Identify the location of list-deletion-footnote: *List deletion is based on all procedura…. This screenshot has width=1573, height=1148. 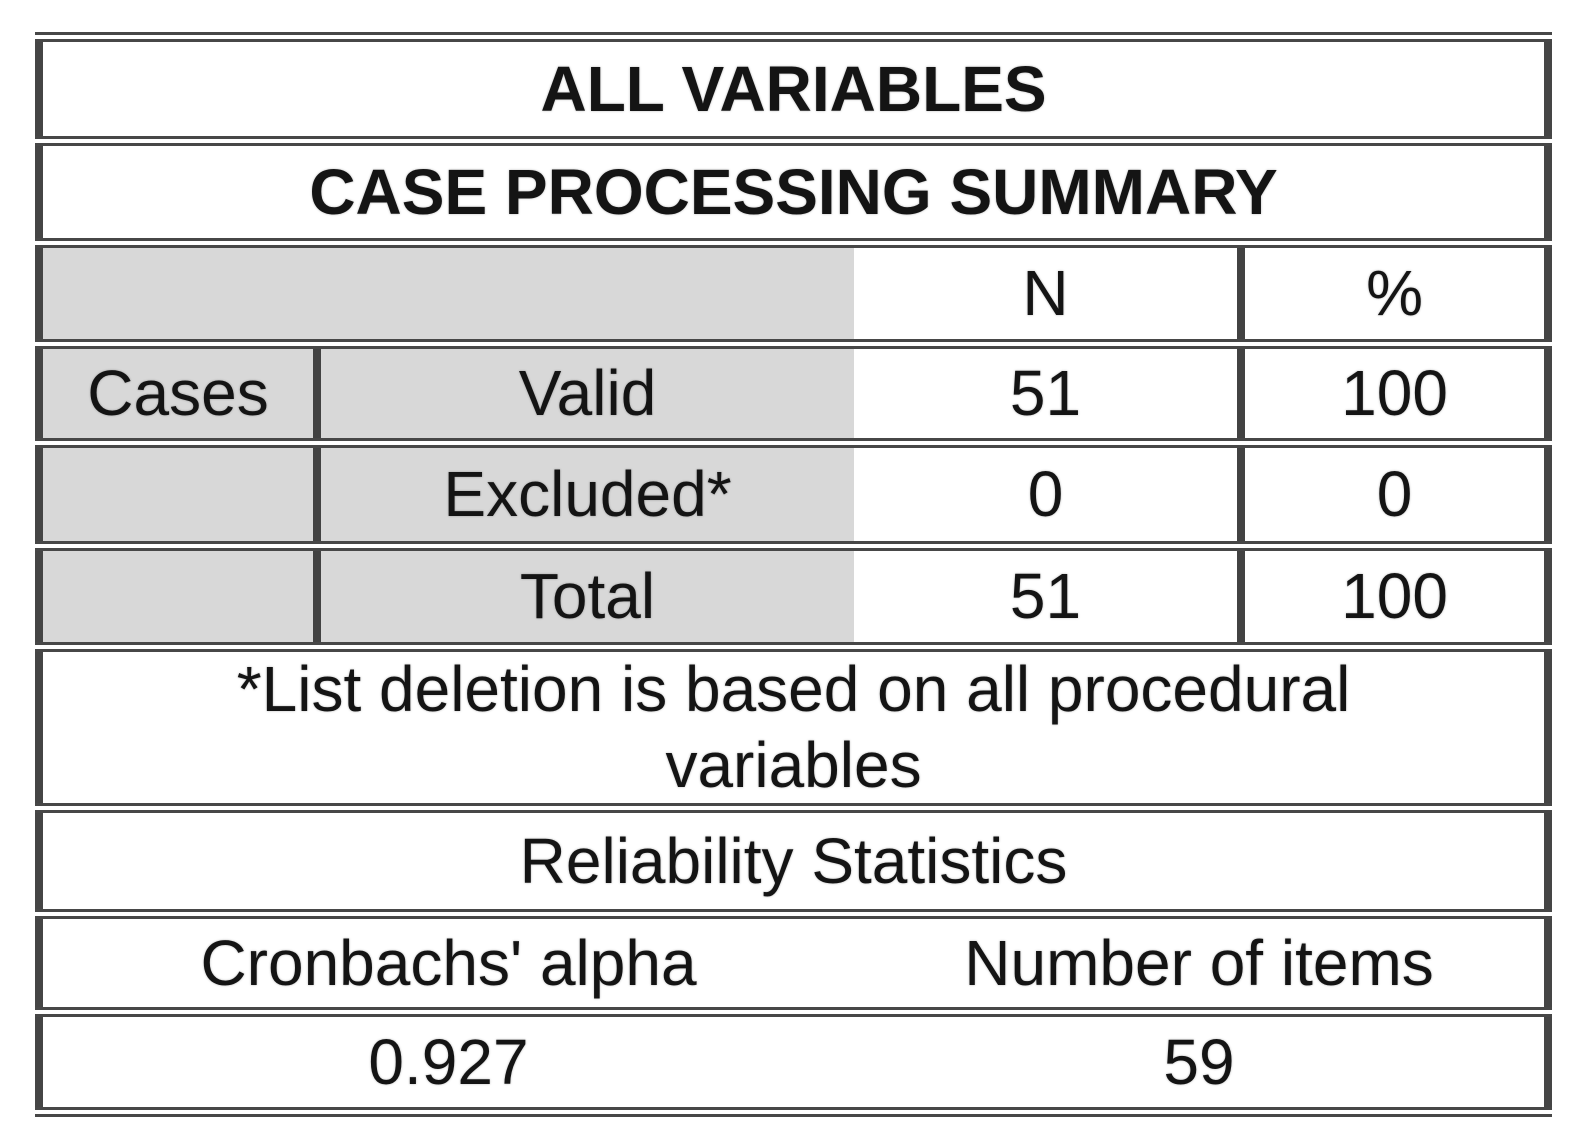
(793, 727).